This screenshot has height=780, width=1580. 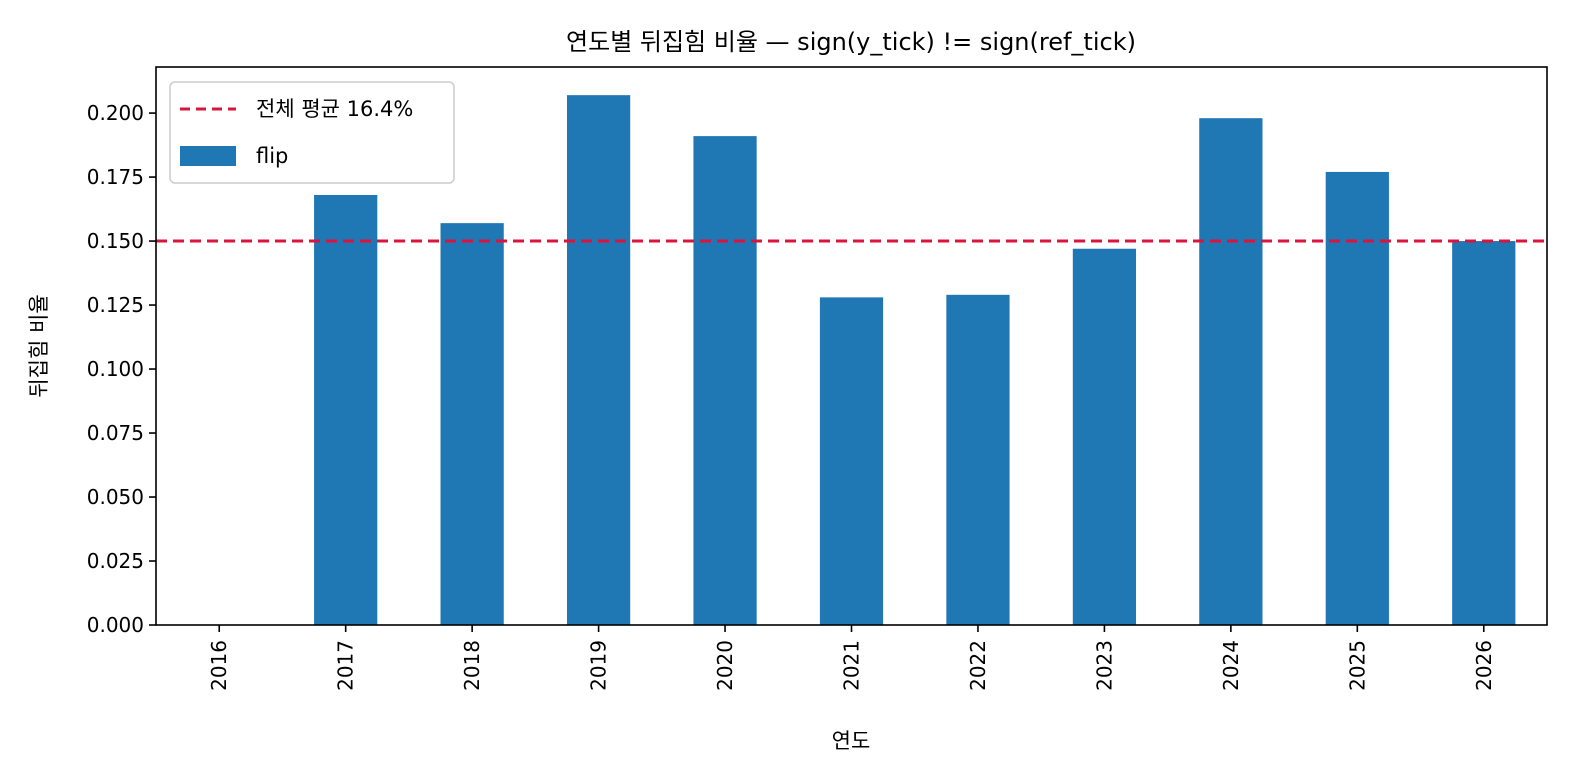 What do you see at coordinates (115, 625) in the screenshot?
I see `y-tick-label: 0.000` at bounding box center [115, 625].